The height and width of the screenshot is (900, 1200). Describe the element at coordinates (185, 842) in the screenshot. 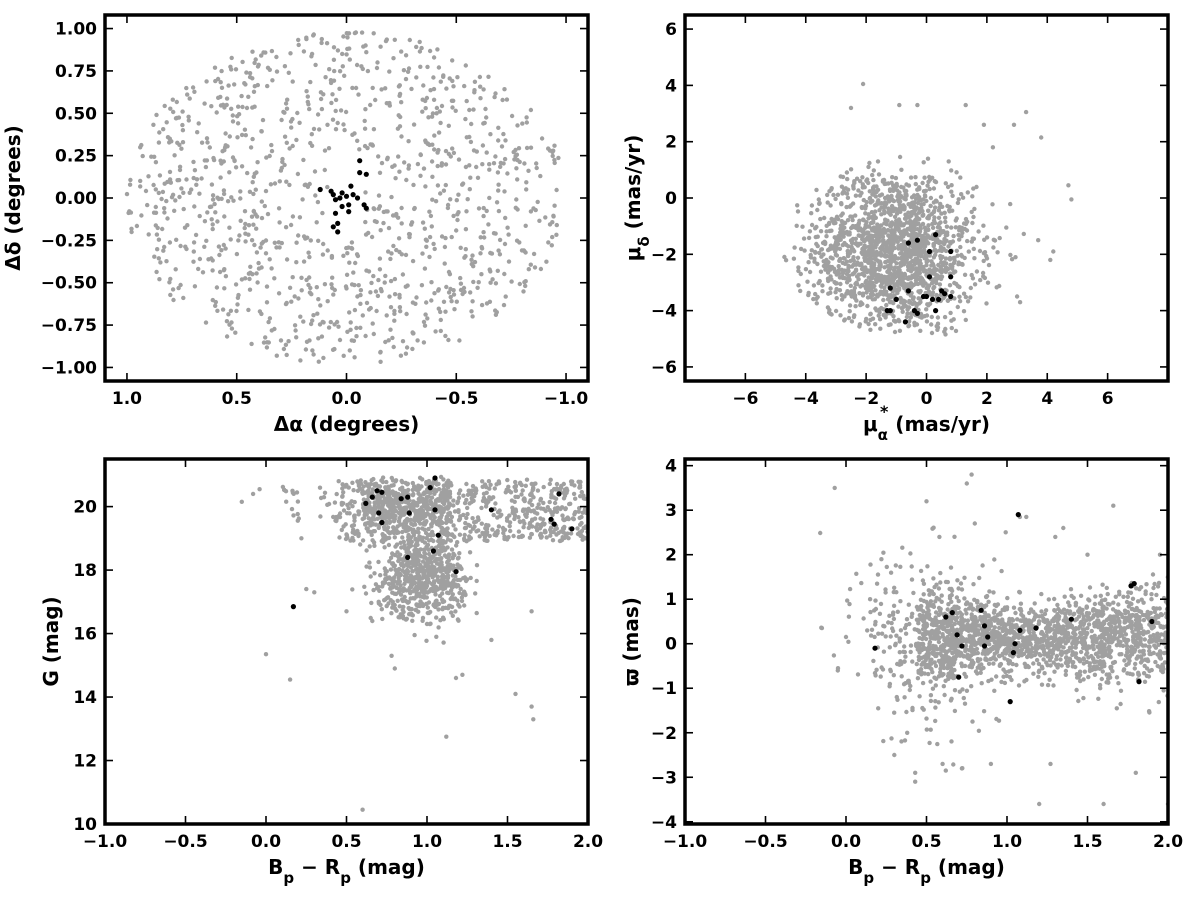

I see `x-tick-label: −0.5` at that location.